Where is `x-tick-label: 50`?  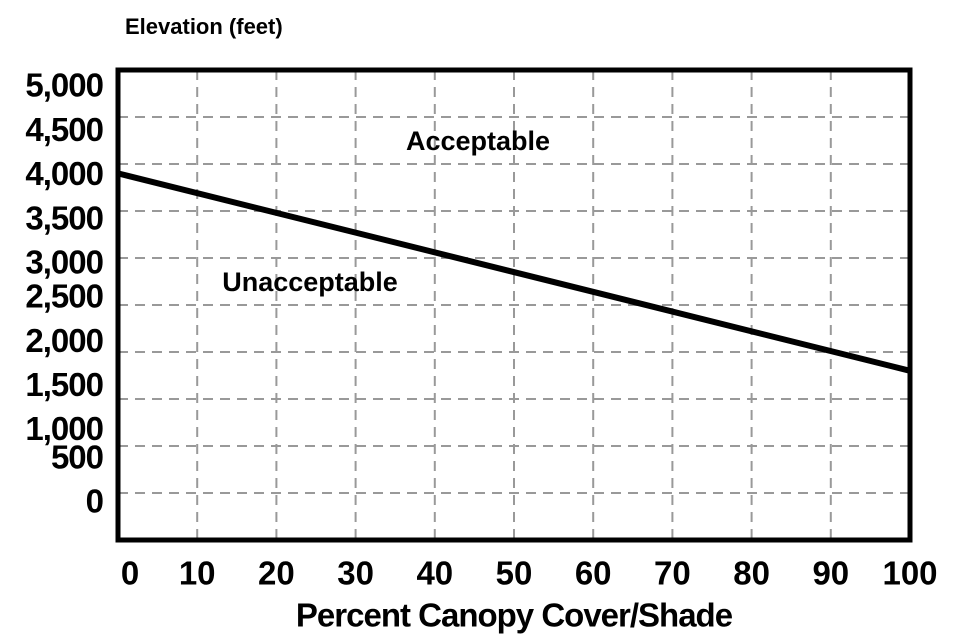
x-tick-label: 50 is located at coordinates (514, 573).